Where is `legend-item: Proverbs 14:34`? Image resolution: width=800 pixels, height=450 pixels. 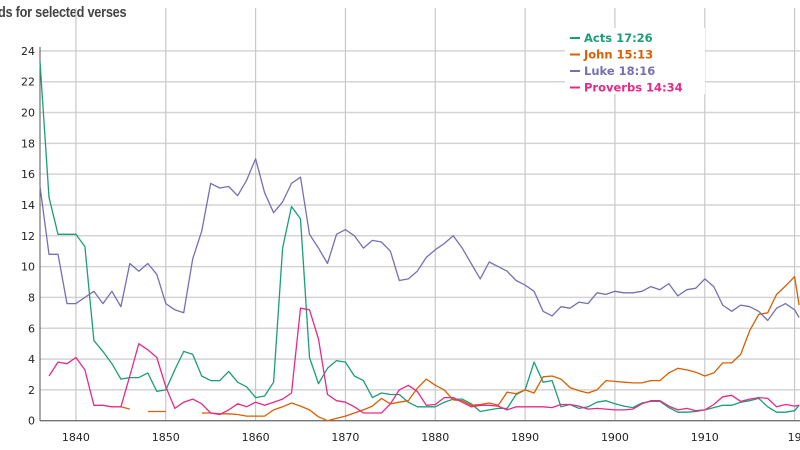
legend-item: Proverbs 14:34 is located at coordinates (626, 88).